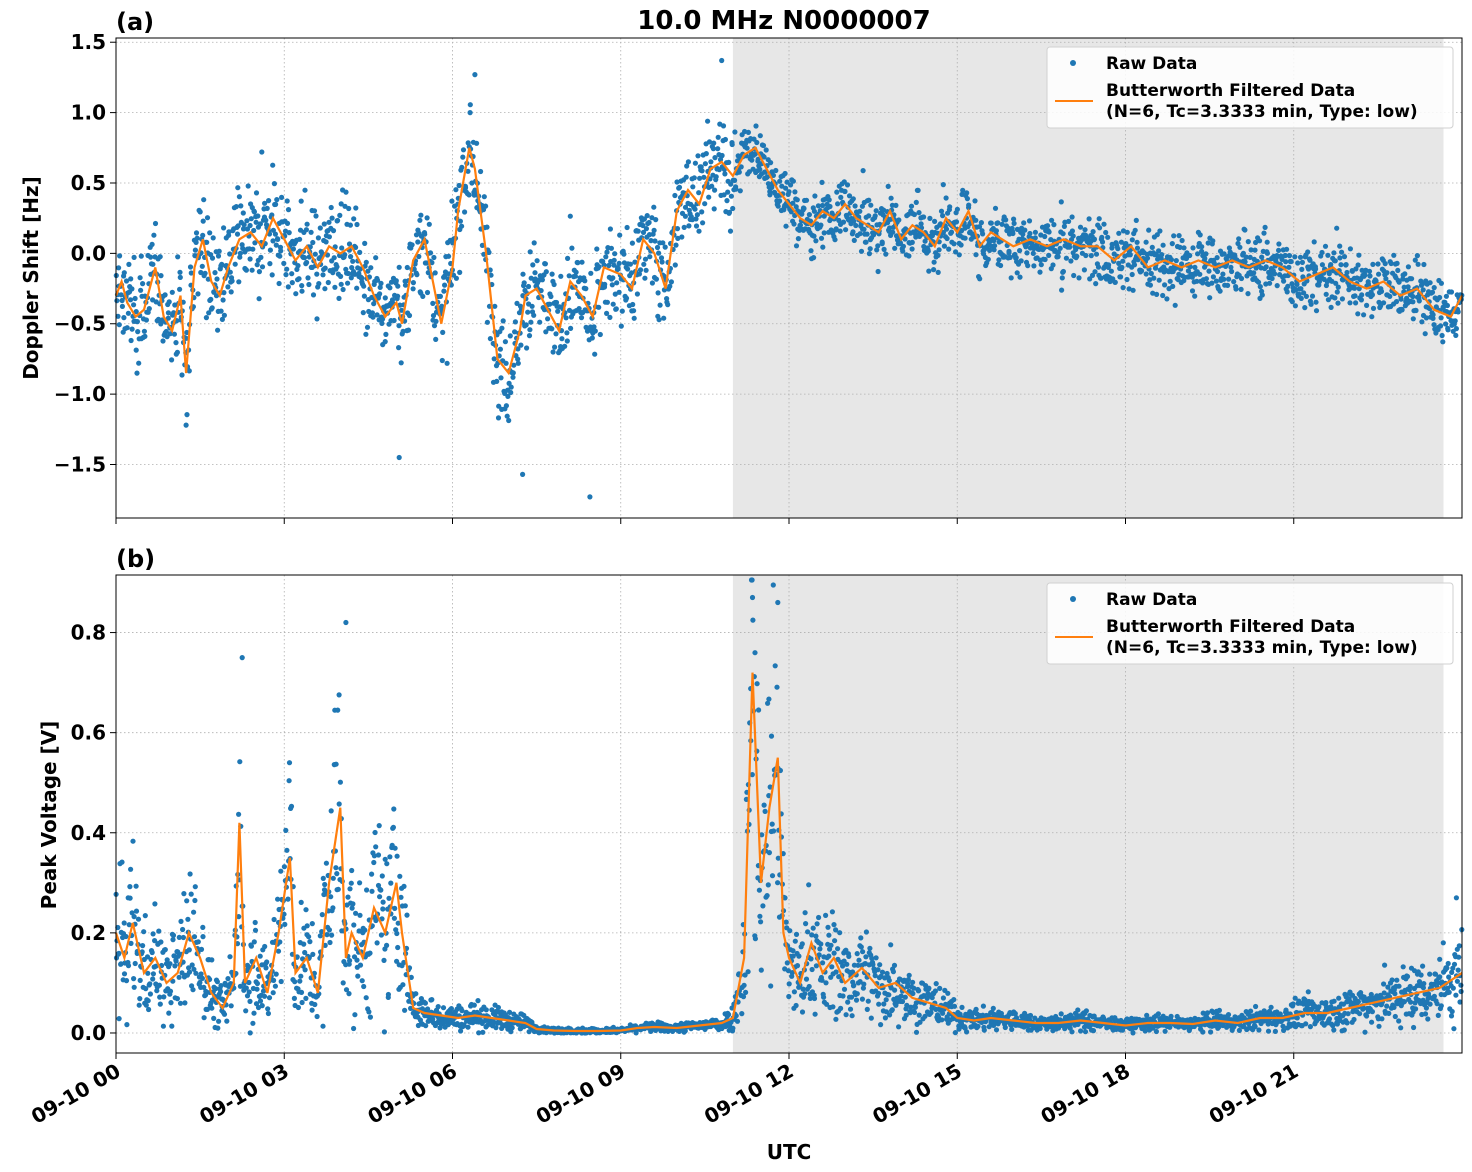 This screenshot has width=1472, height=1172. What do you see at coordinates (1073, 63) in the screenshot?
I see `legend-raw-marker-a` at bounding box center [1073, 63].